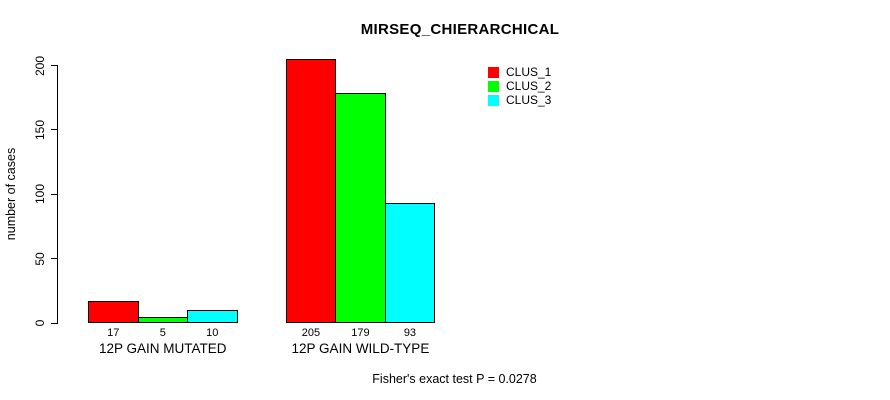  What do you see at coordinates (40, 258) in the screenshot?
I see `y-tick-label: 50` at bounding box center [40, 258].